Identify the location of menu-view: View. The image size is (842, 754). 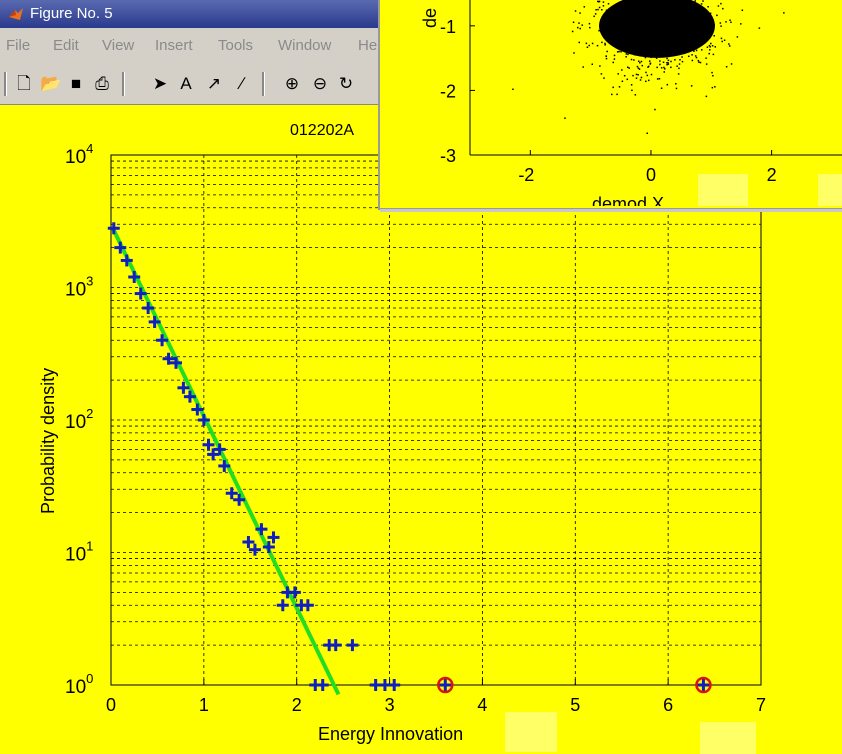
(118, 45).